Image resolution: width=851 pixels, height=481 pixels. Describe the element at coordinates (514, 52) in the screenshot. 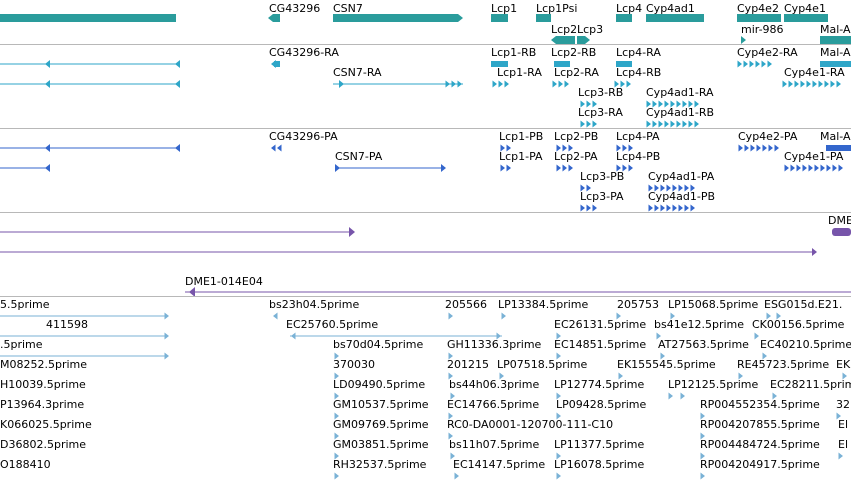

I see `transcript-label: Lcp1-RB` at that location.